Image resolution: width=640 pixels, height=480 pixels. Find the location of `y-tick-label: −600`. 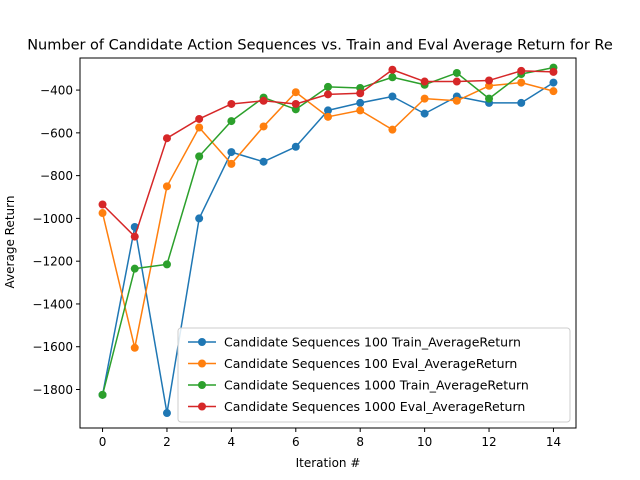

y-tick-label: −600 is located at coordinates (56, 133).